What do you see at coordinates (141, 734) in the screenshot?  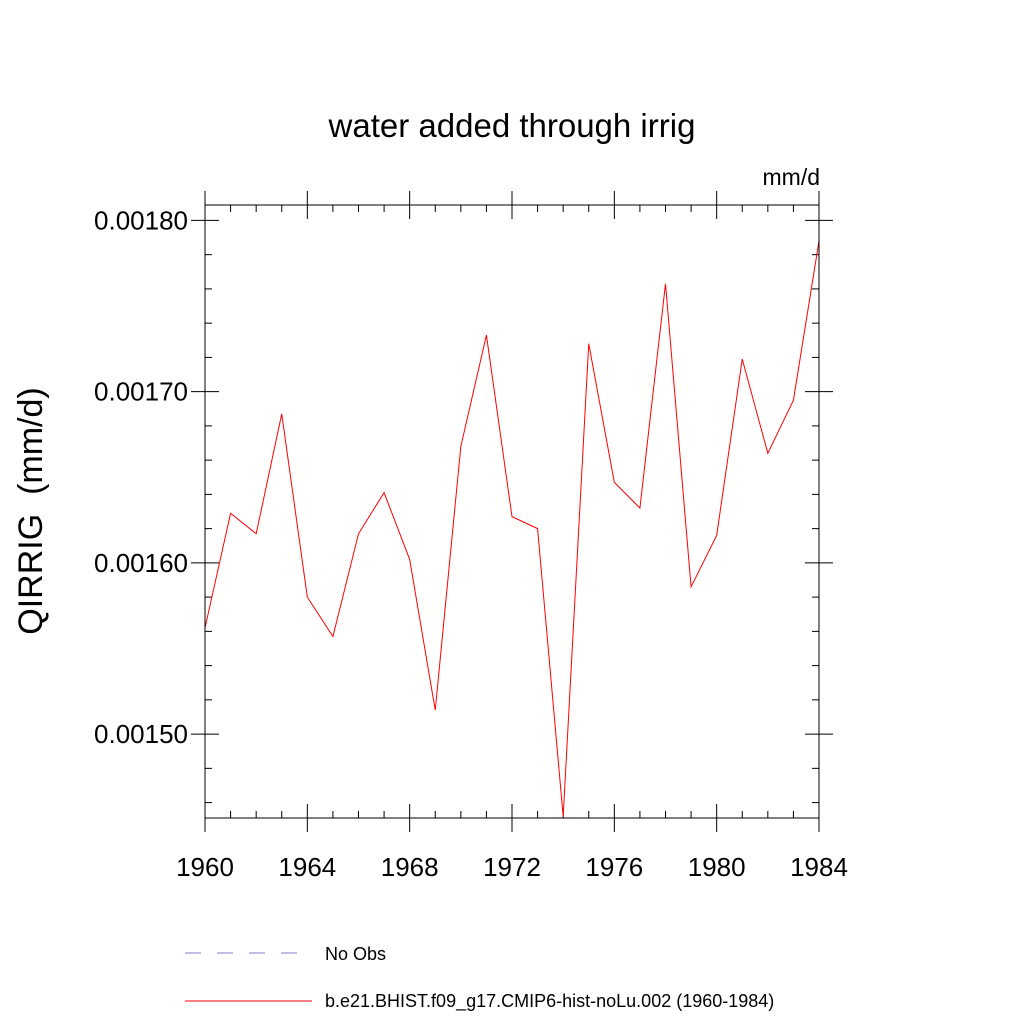 I see `y-tick-label: 0.00150` at bounding box center [141, 734].